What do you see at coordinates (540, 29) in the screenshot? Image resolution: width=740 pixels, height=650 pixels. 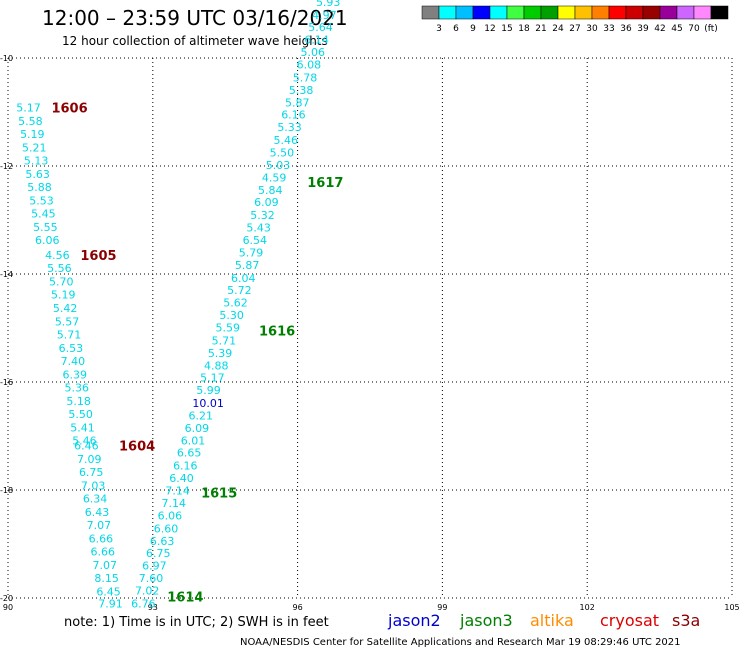 I see `colorbar-label: 21` at bounding box center [540, 29].